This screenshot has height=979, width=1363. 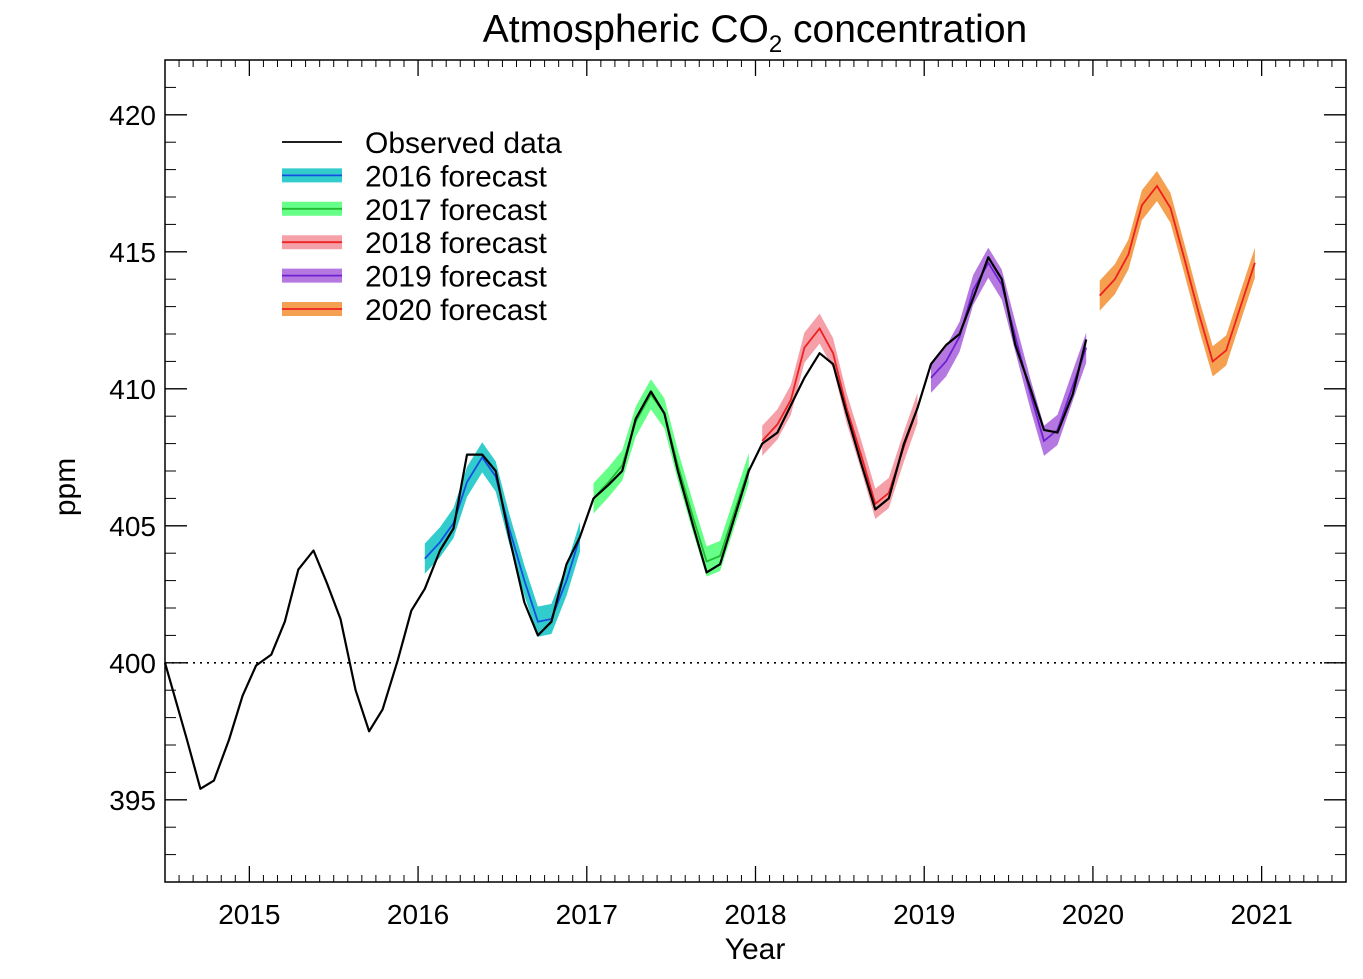 I want to click on band-2019-forecast, so click(x=1009, y=351).